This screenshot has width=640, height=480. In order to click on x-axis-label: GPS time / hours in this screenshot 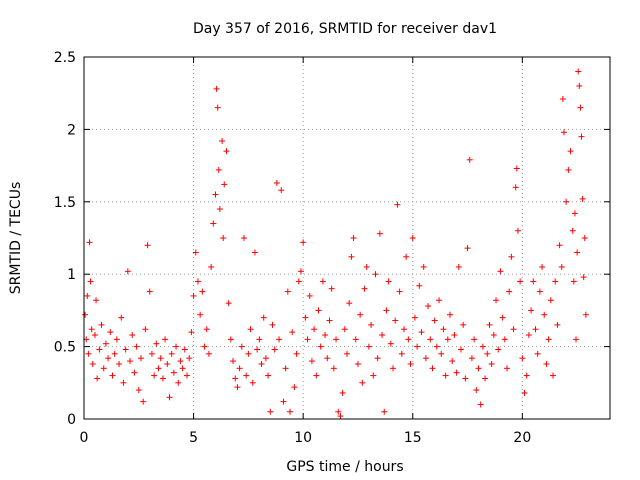, I will do `click(344, 467)`.